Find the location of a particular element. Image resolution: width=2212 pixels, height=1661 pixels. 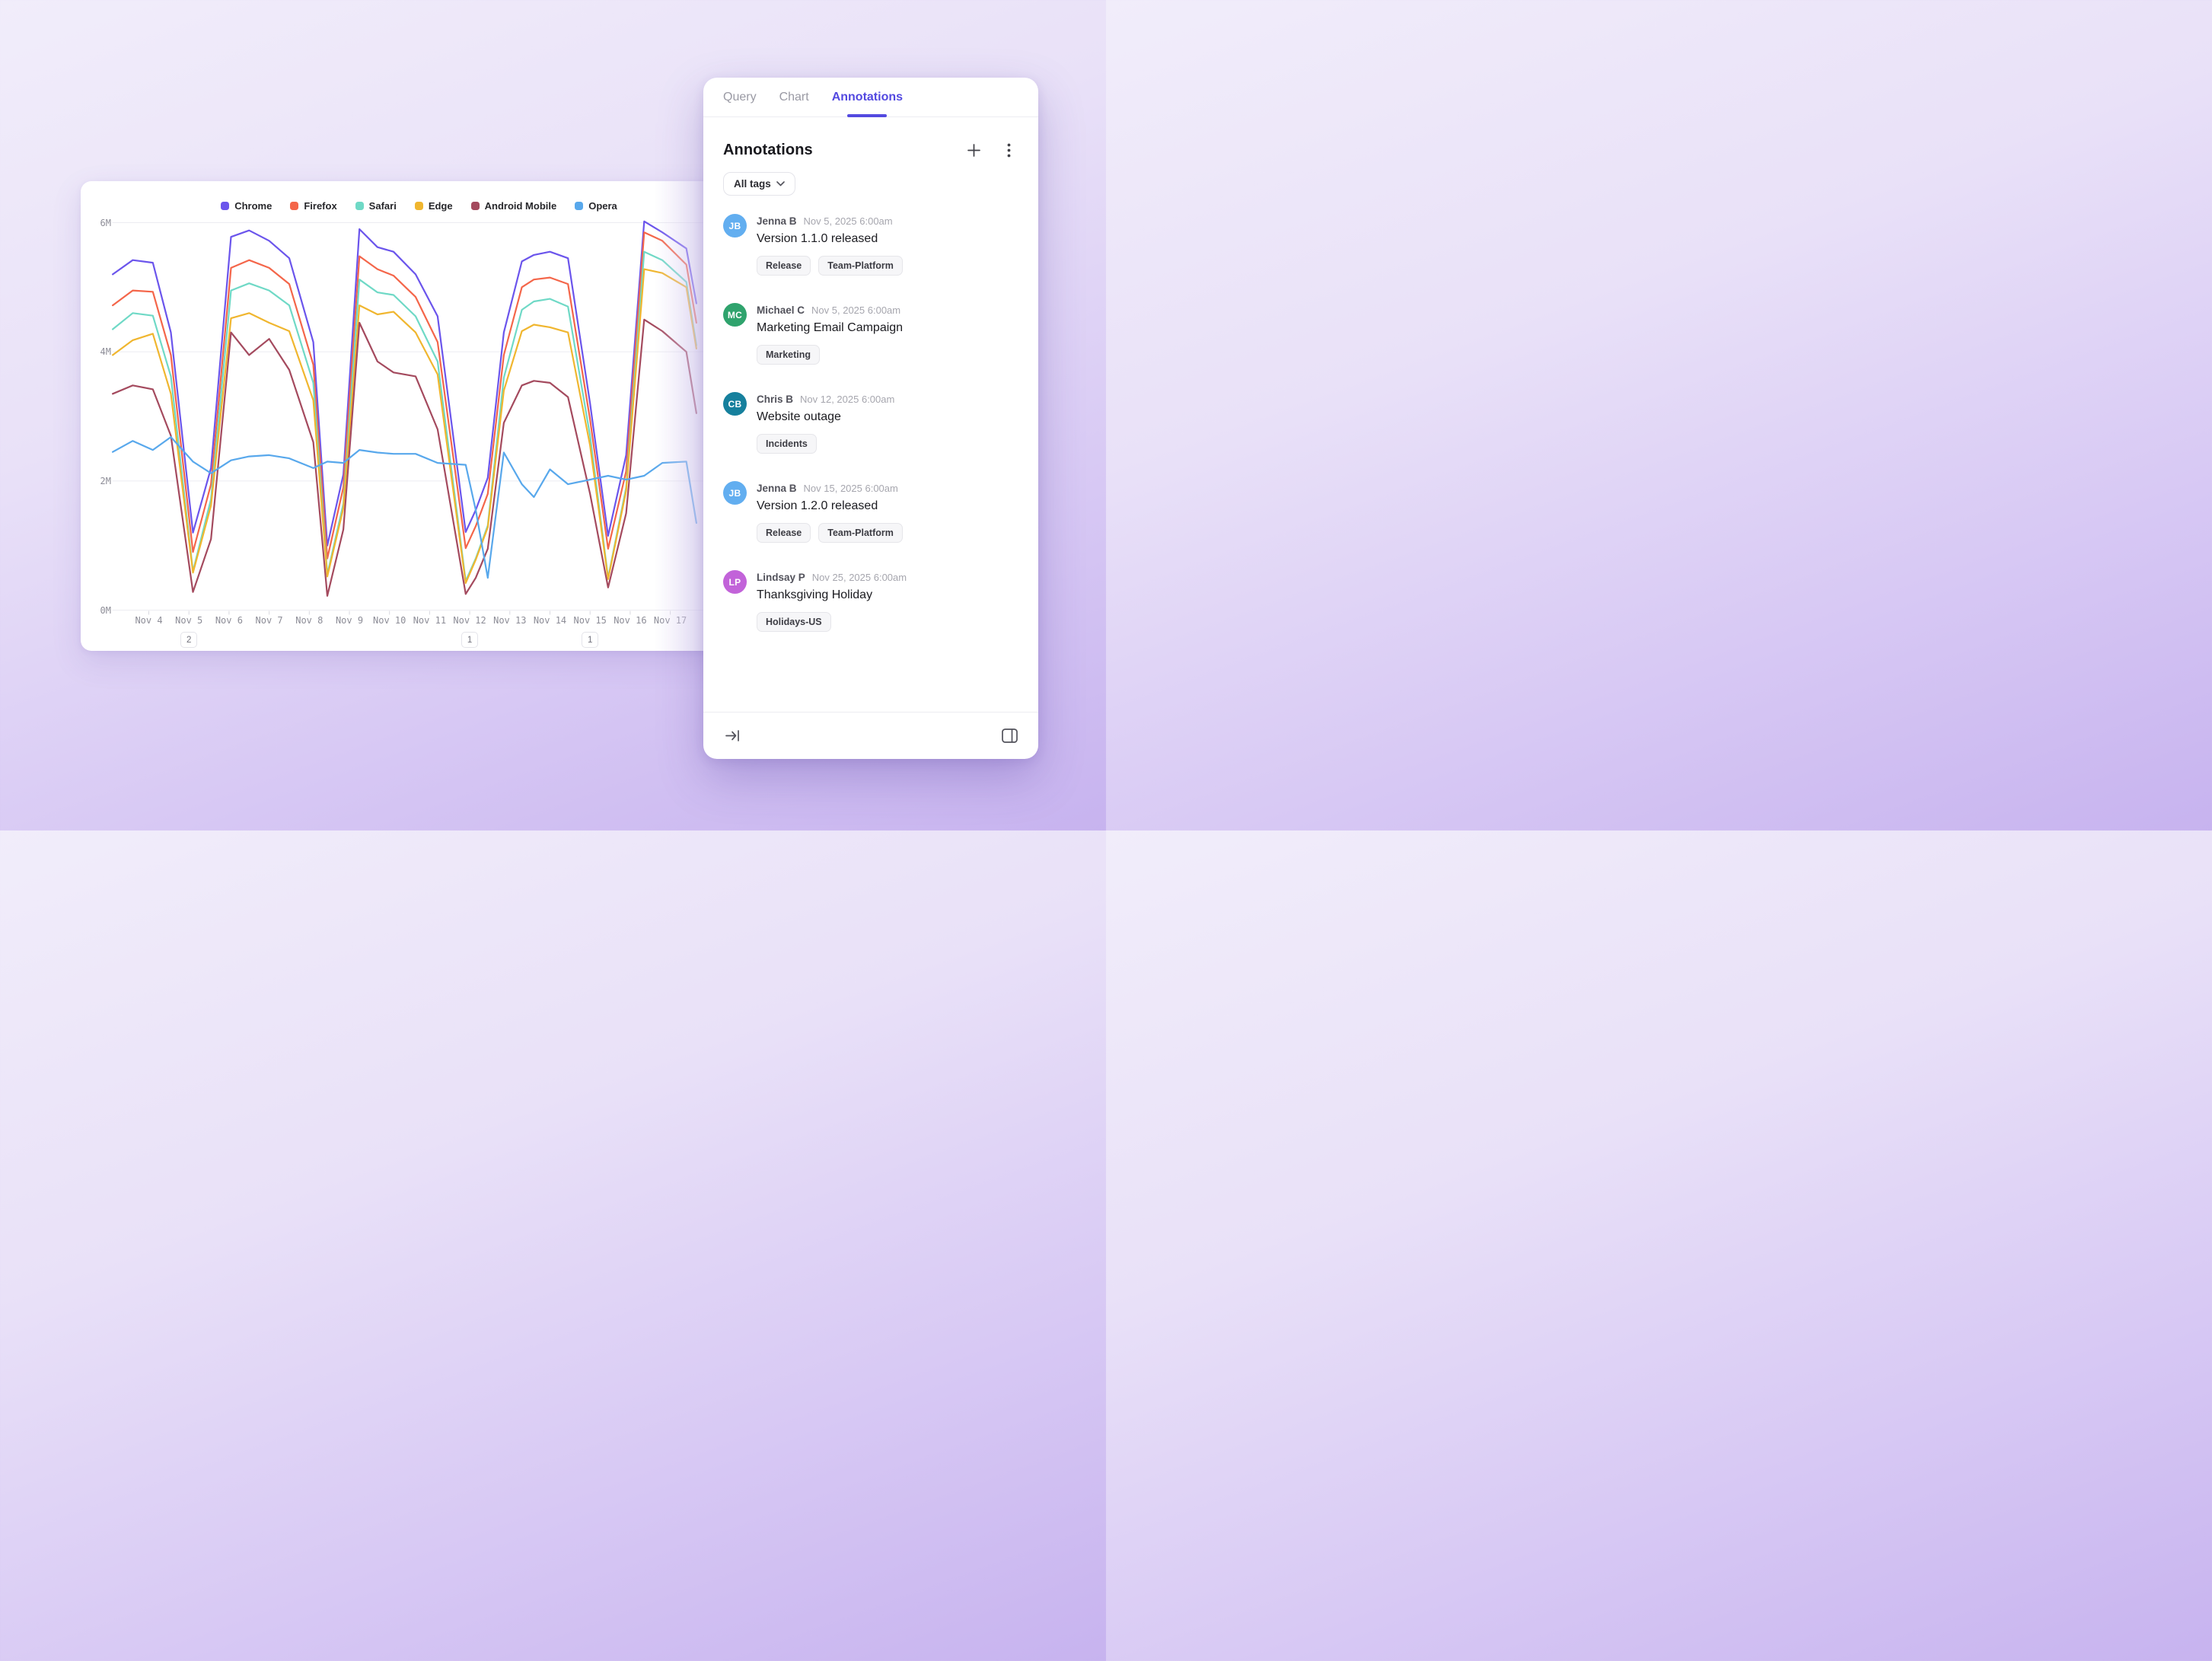

annotation-author: Michael C is located at coordinates (781, 310).